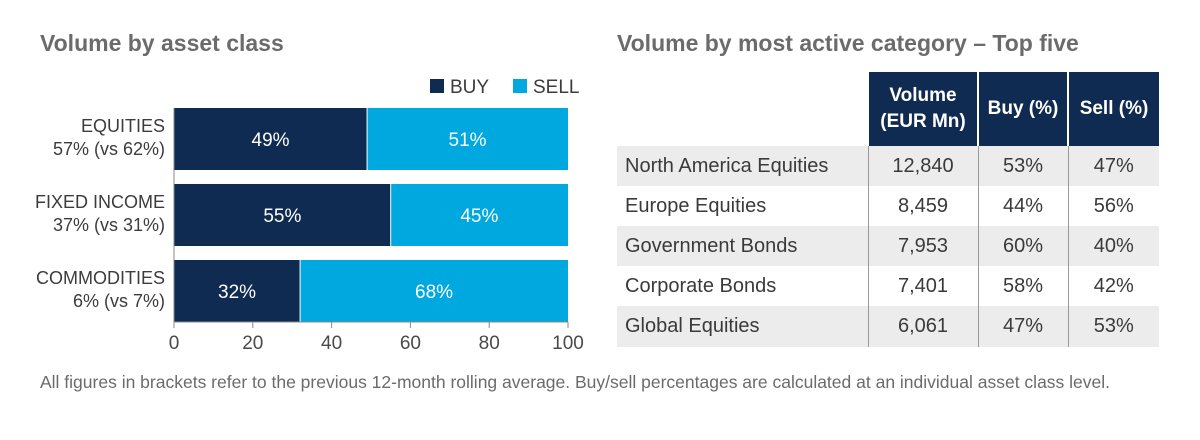 This screenshot has height=440, width=1200. I want to click on header-volume-line: (EUR Mn), so click(923, 121).